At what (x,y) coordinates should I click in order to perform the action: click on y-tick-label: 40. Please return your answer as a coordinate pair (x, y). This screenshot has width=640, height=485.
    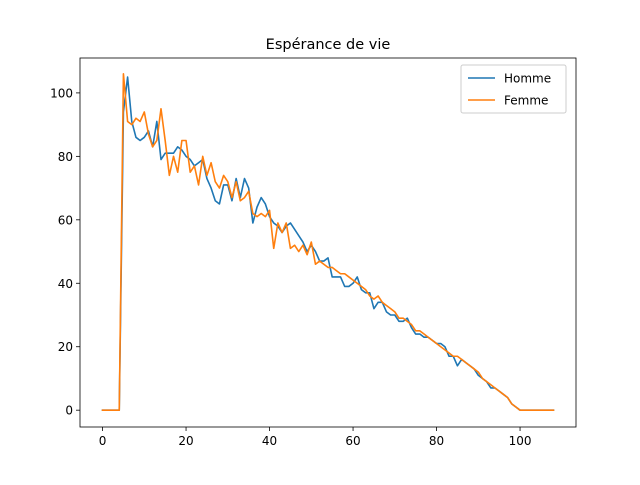
    Looking at the image, I should click on (65, 284).